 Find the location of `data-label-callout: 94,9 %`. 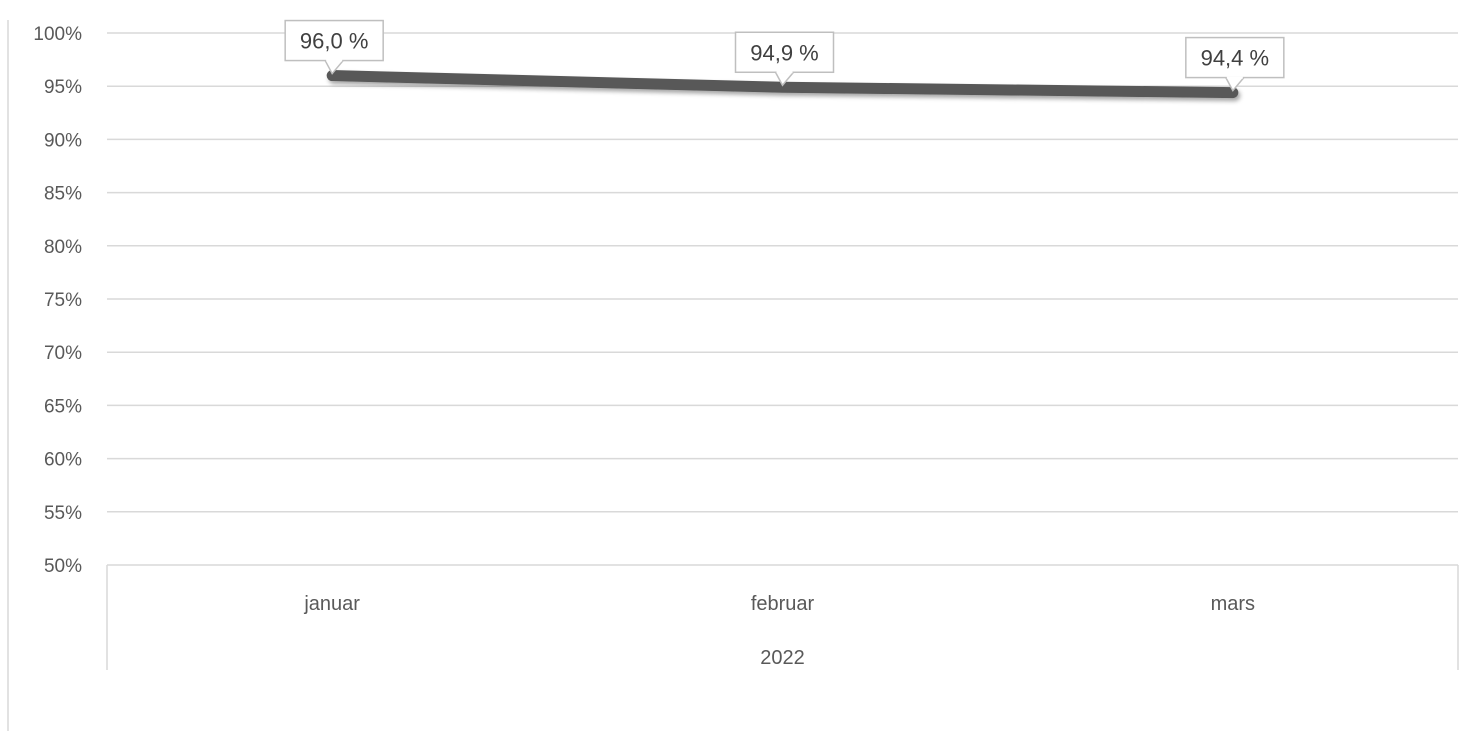

data-label-callout: 94,9 % is located at coordinates (784, 59).